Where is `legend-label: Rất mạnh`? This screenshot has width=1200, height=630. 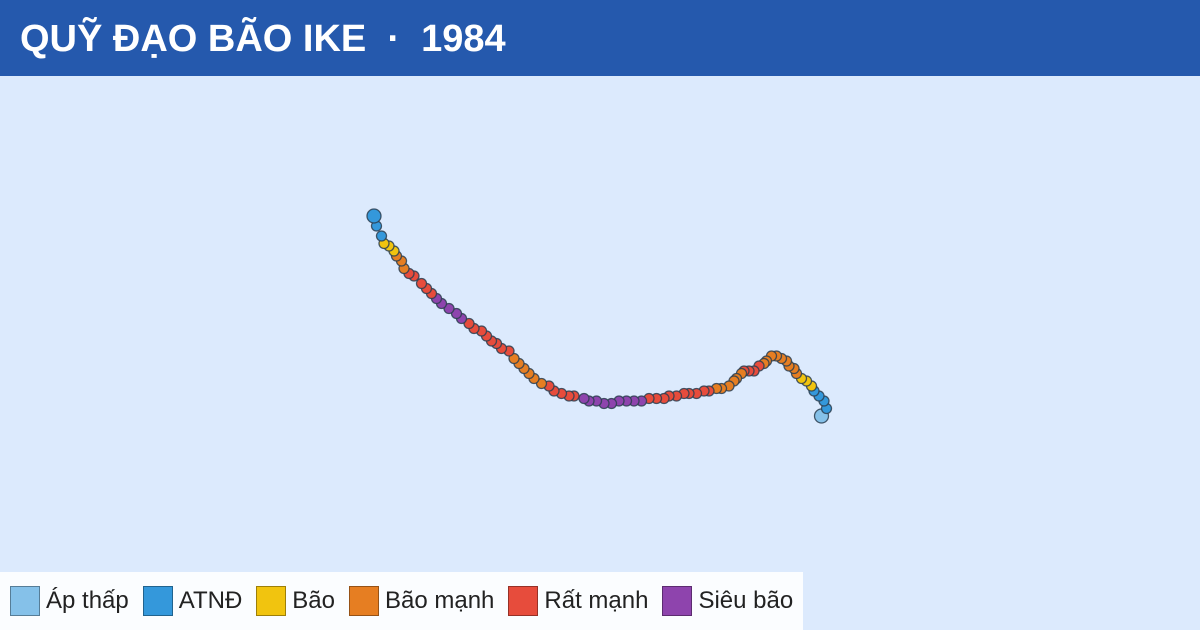
legend-label: Rất mạnh is located at coordinates (596, 600).